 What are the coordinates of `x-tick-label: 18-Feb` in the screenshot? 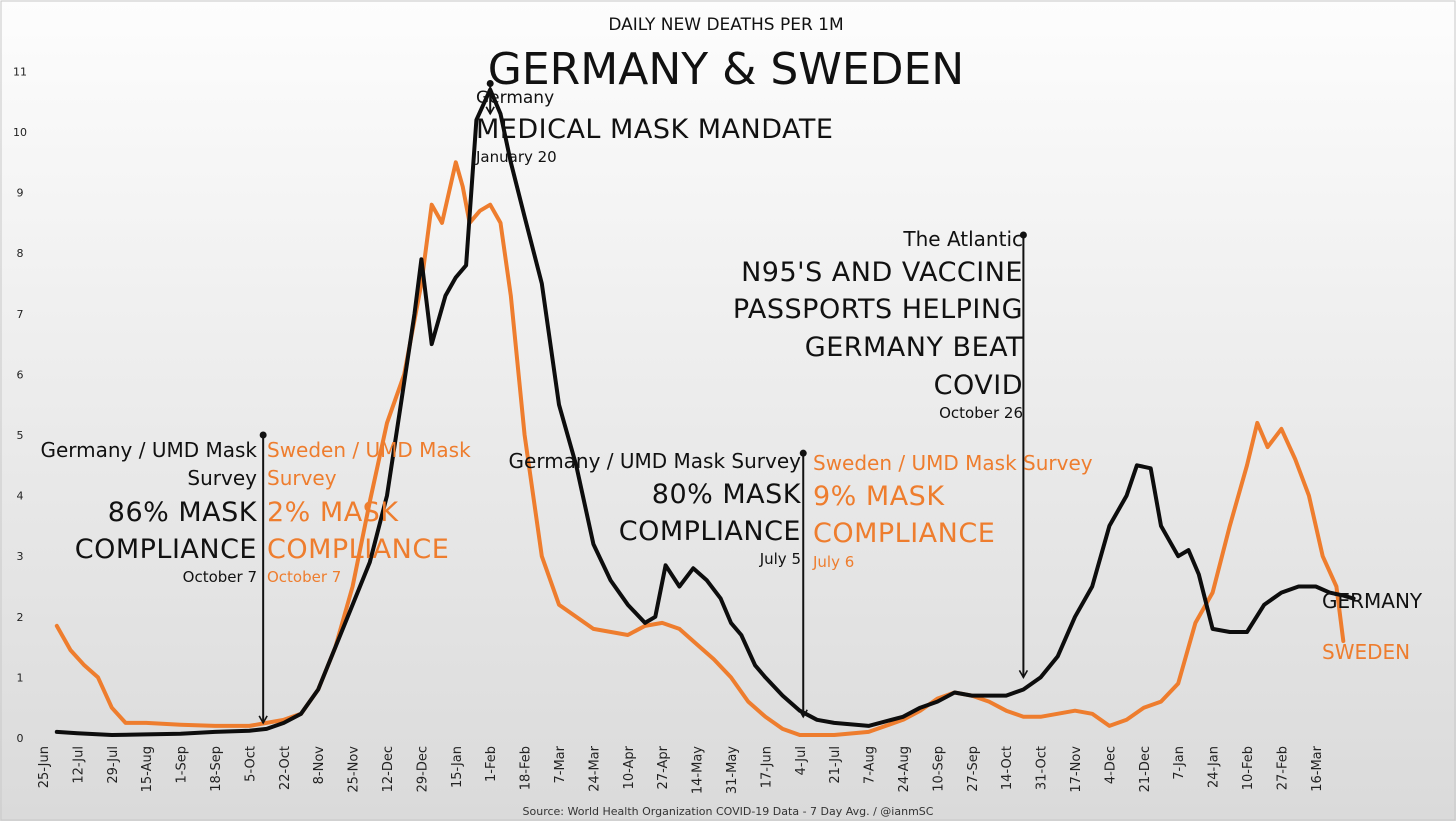 It's located at (526, 768).